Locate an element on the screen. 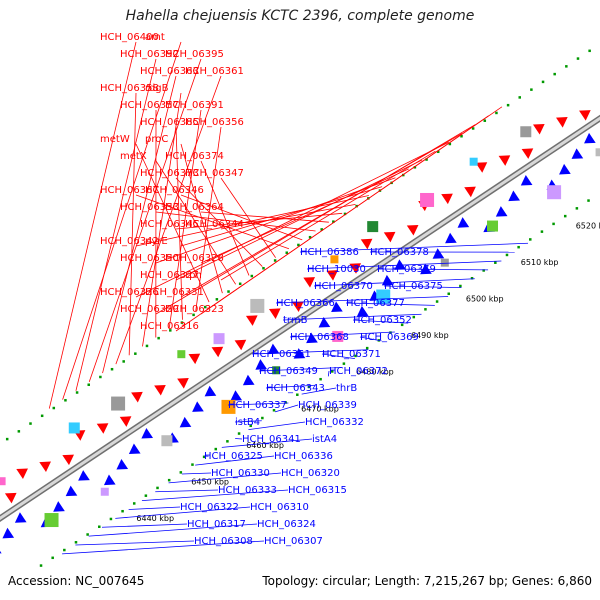 The width and height of the screenshot is (600, 600). red-gene-label: amt is located at coordinates (155, 37).